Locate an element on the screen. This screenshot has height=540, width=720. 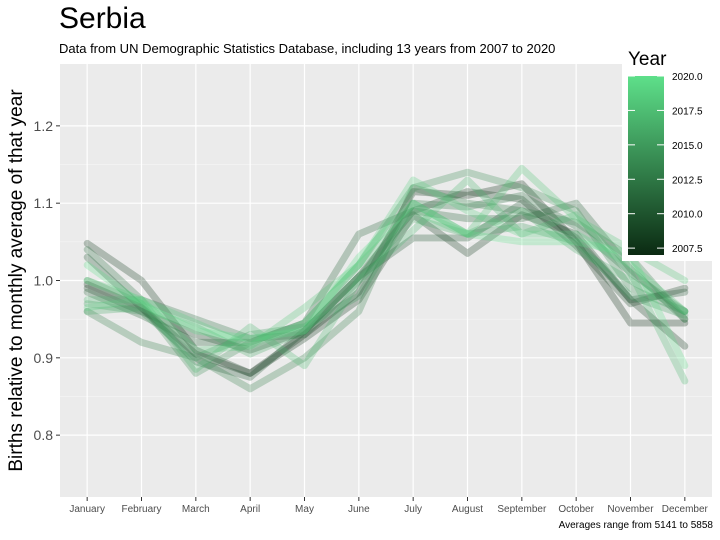
x-tick-label: March is located at coordinates (196, 509).